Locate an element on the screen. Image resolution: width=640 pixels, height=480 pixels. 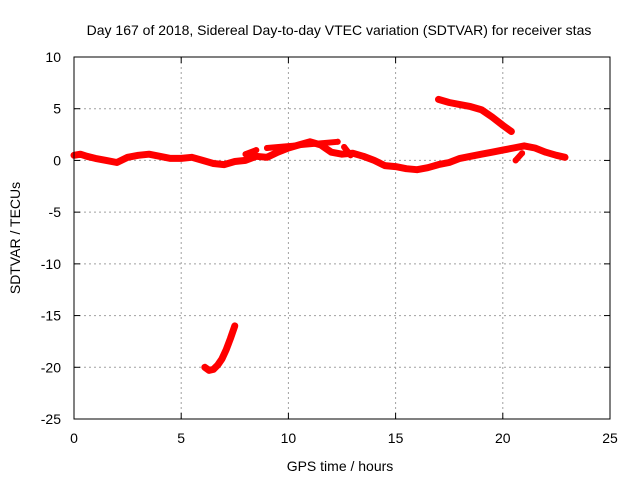
series-small-segments is located at coordinates (384, 151).